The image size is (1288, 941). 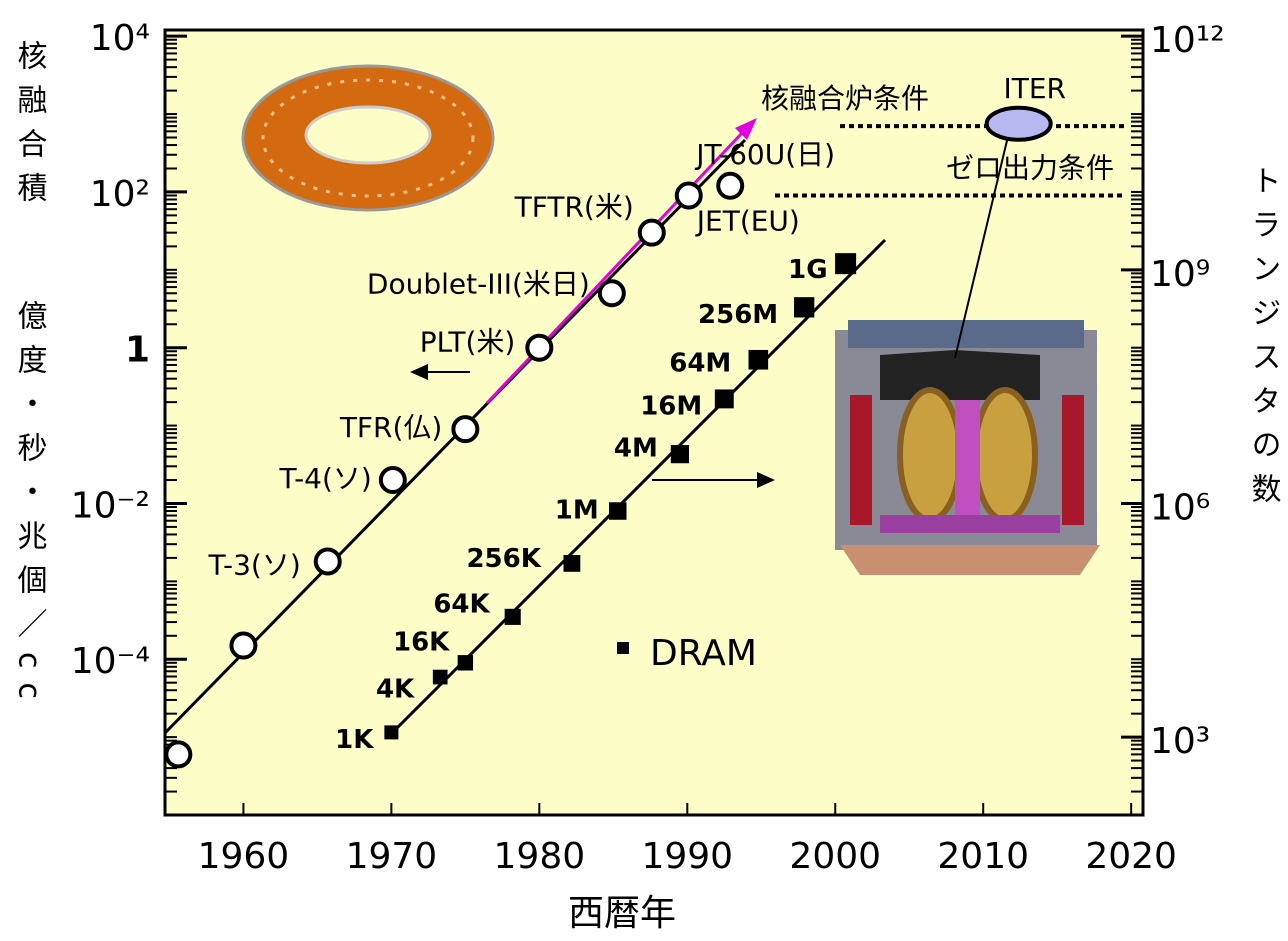 What do you see at coordinates (120, 194) in the screenshot?
I see `y-tick-label: 10²` at bounding box center [120, 194].